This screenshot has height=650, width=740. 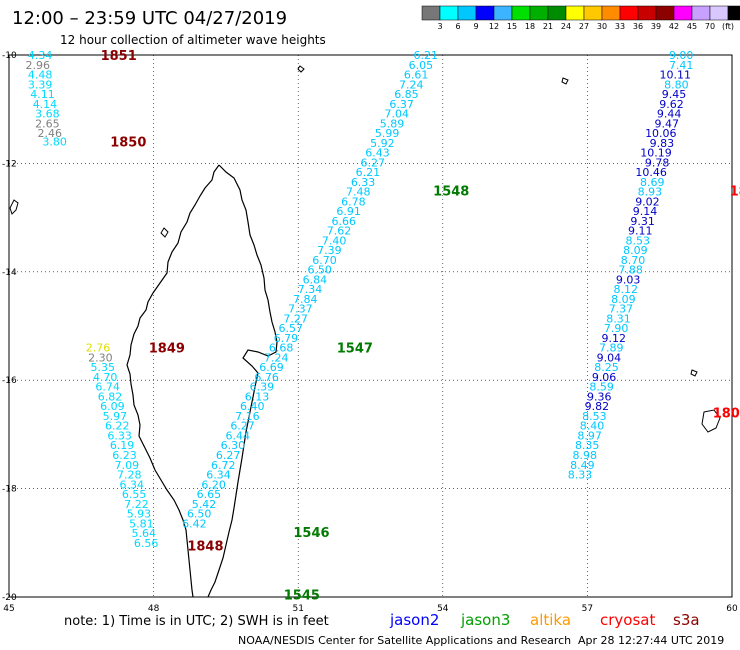 I want to click on wave-height-value: 10.06, so click(x=661, y=133).